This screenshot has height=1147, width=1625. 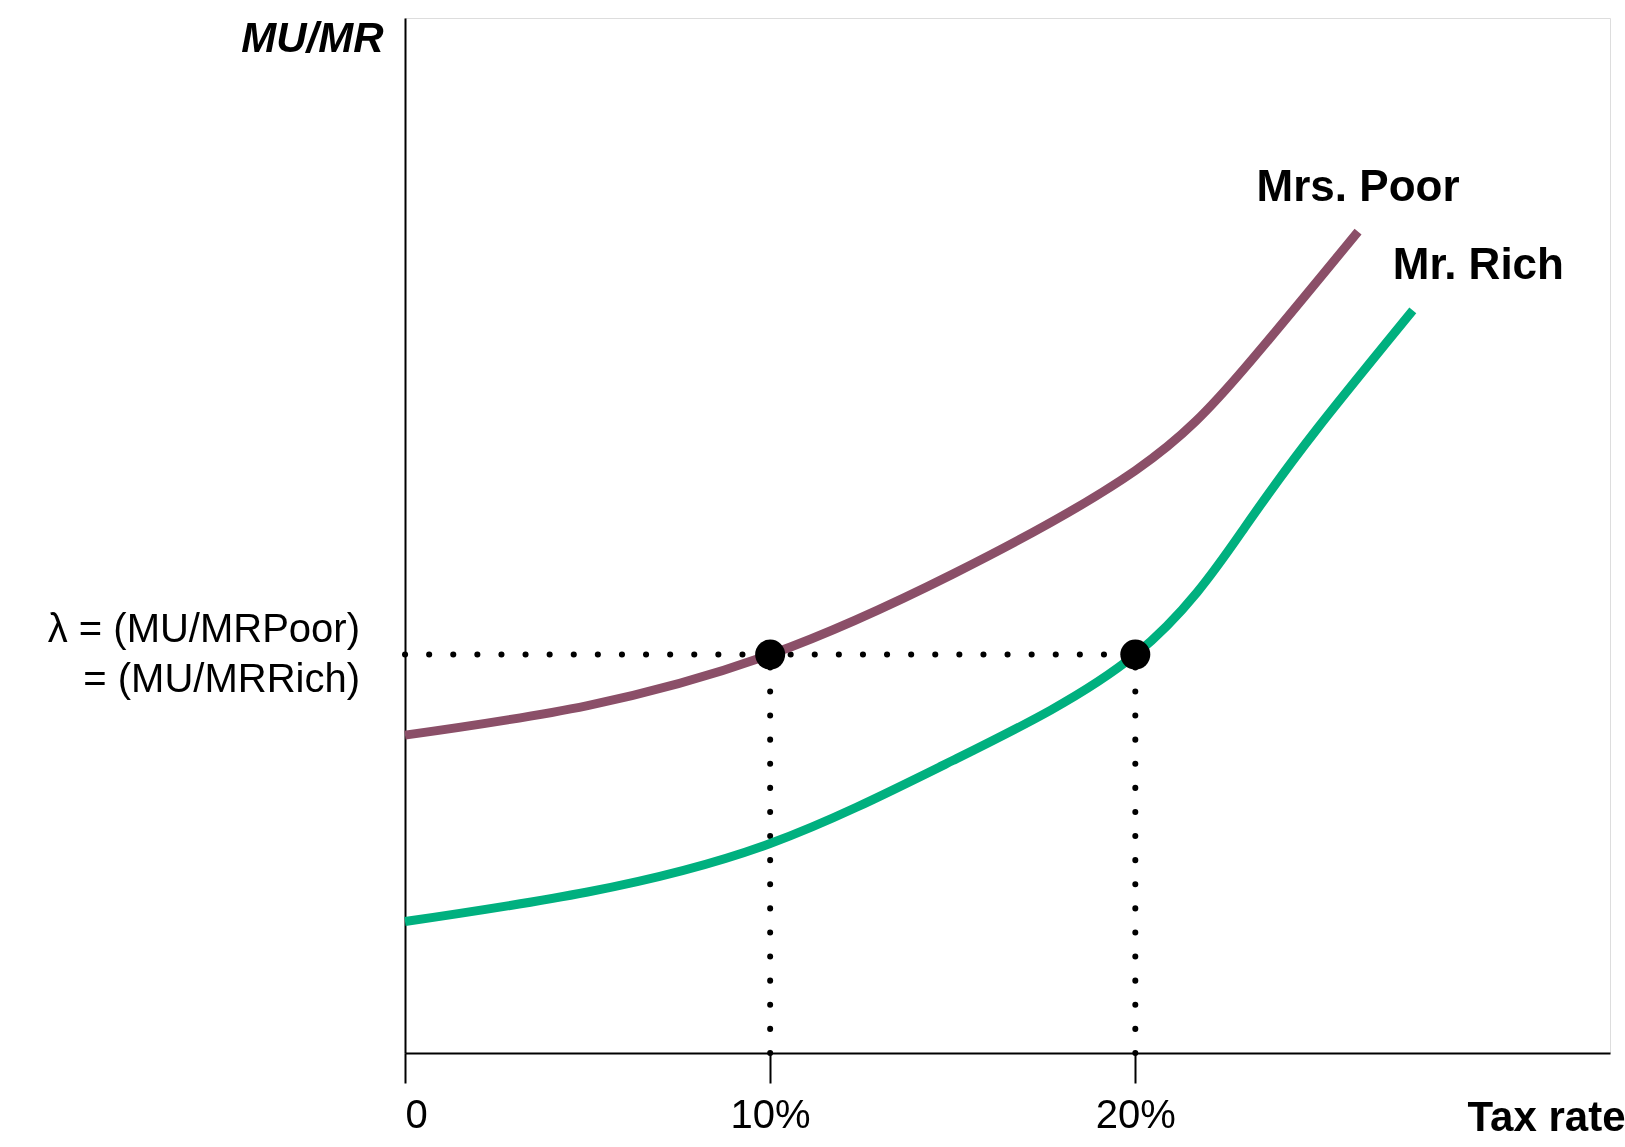 I want to click on series-label: Mrs. Poor, so click(x=1358, y=185).